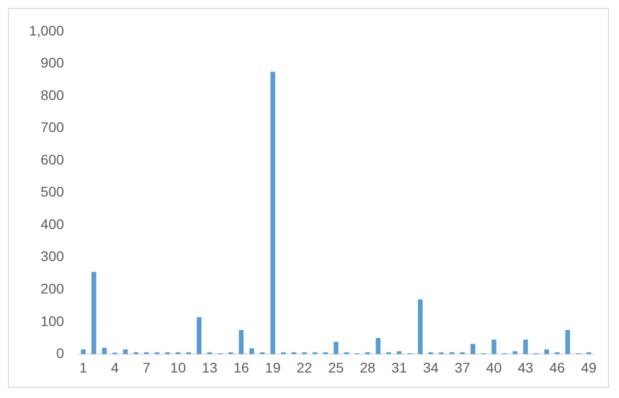 This screenshot has width=619, height=398. I want to click on x-tick-label: 43, so click(526, 367).